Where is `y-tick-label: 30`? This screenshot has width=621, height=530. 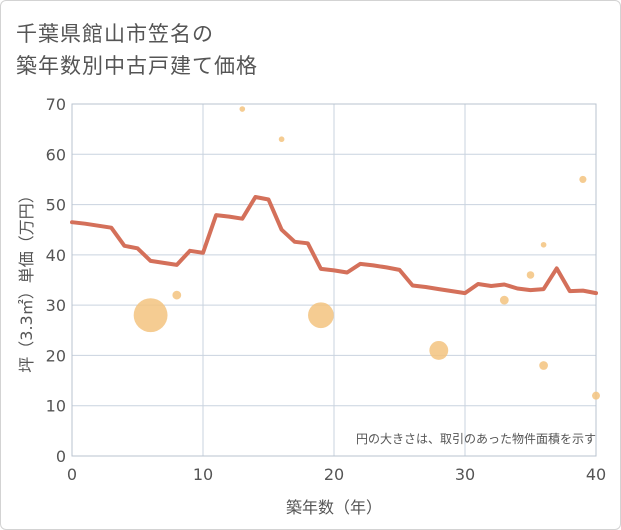 y-tick-label: 30 is located at coordinates (56, 305).